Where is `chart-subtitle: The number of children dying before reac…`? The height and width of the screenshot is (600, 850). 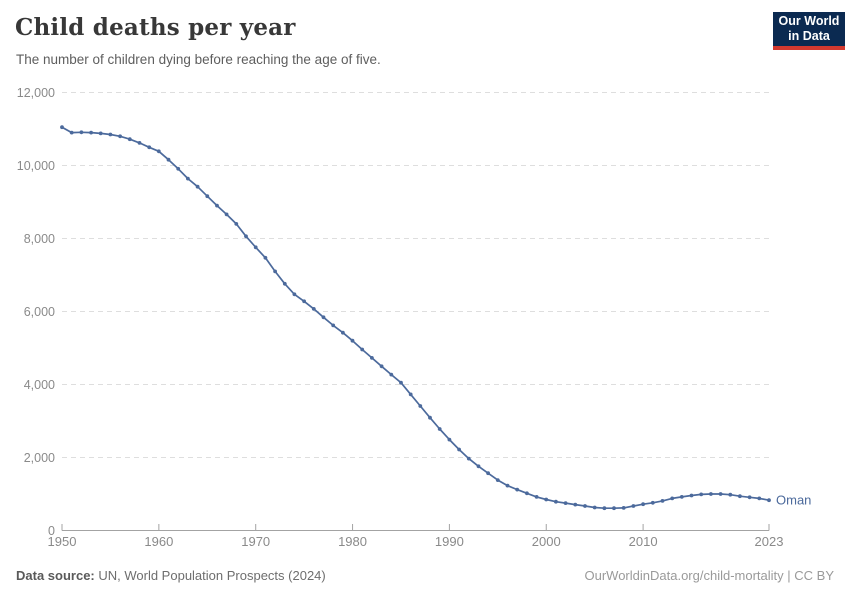
chart-subtitle: The number of children dying before reac… is located at coordinates (198, 59).